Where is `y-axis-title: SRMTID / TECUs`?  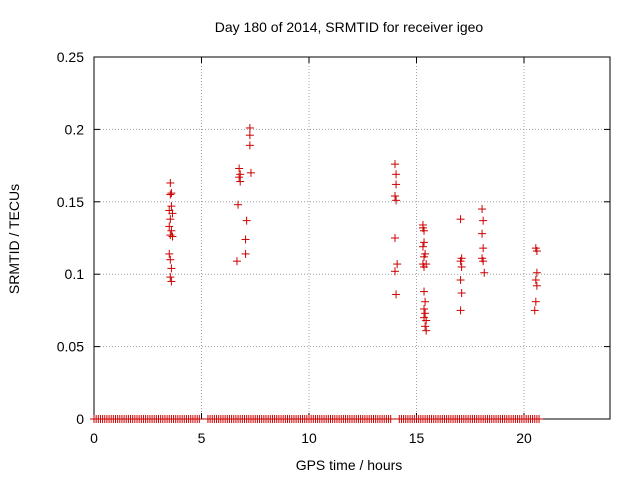 y-axis-title: SRMTID / TECUs is located at coordinates (14, 239).